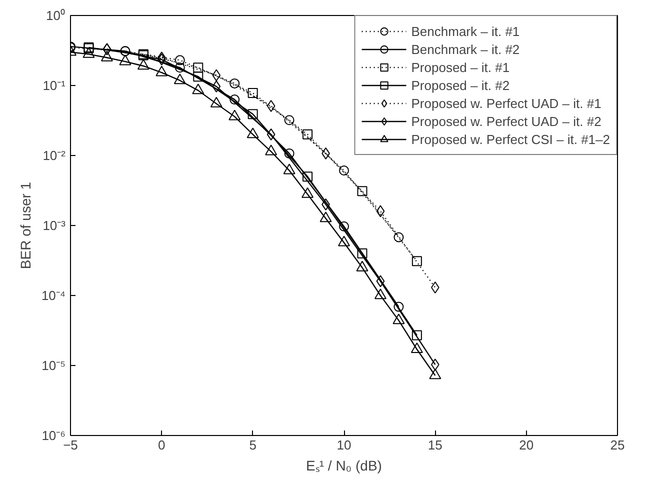  I want to click on y-tick-label: 10⁻⁶, so click(54, 435).